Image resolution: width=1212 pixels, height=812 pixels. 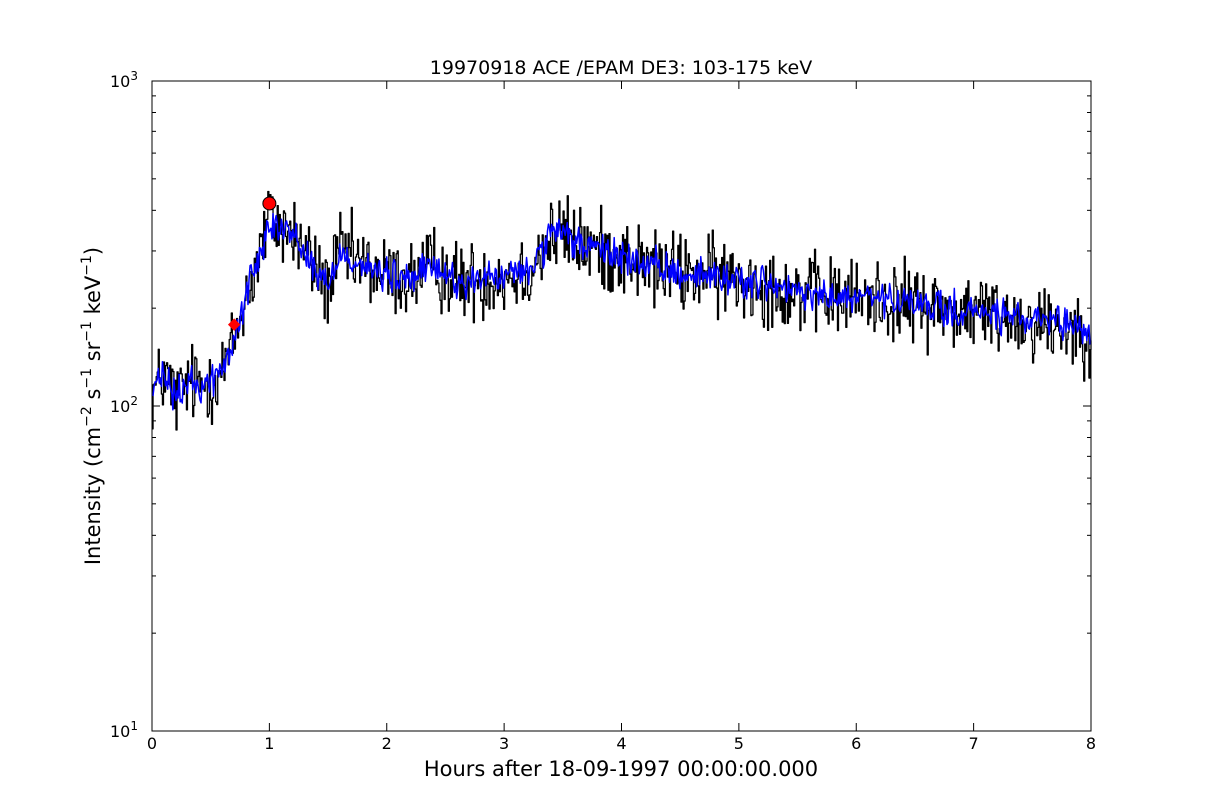 What do you see at coordinates (87, 265) in the screenshot?
I see `y-label-exp4: −1` at bounding box center [87, 265].